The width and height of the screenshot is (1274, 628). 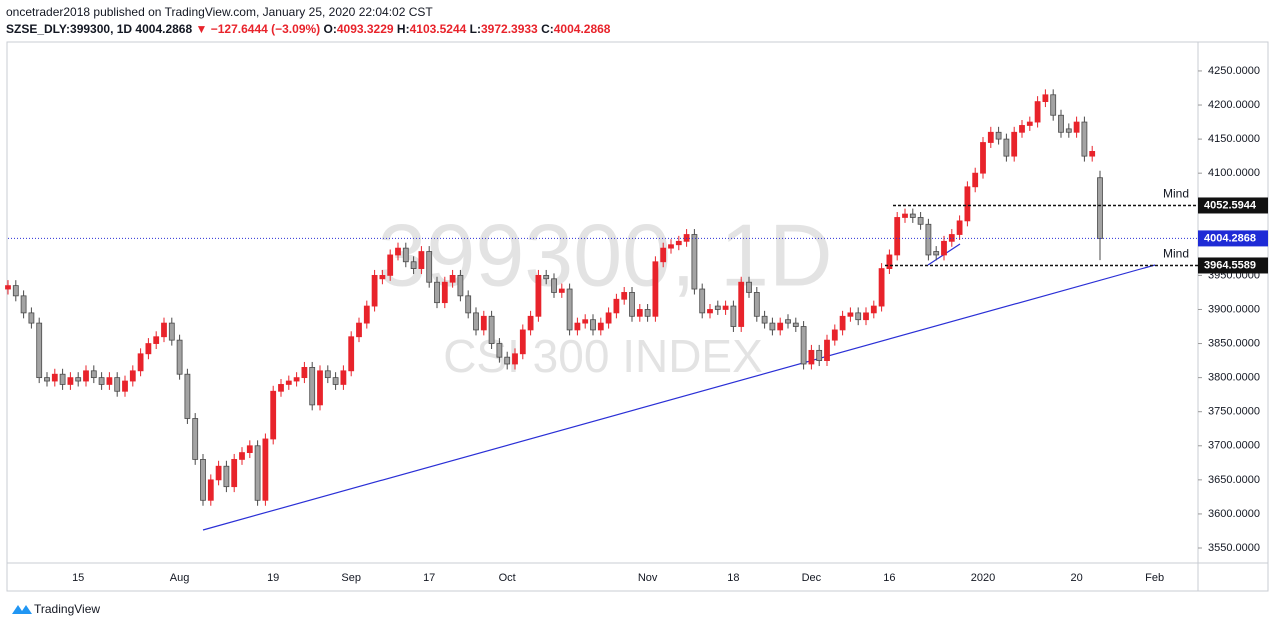 I want to click on x-tick-label: Feb, so click(x=1154, y=578).